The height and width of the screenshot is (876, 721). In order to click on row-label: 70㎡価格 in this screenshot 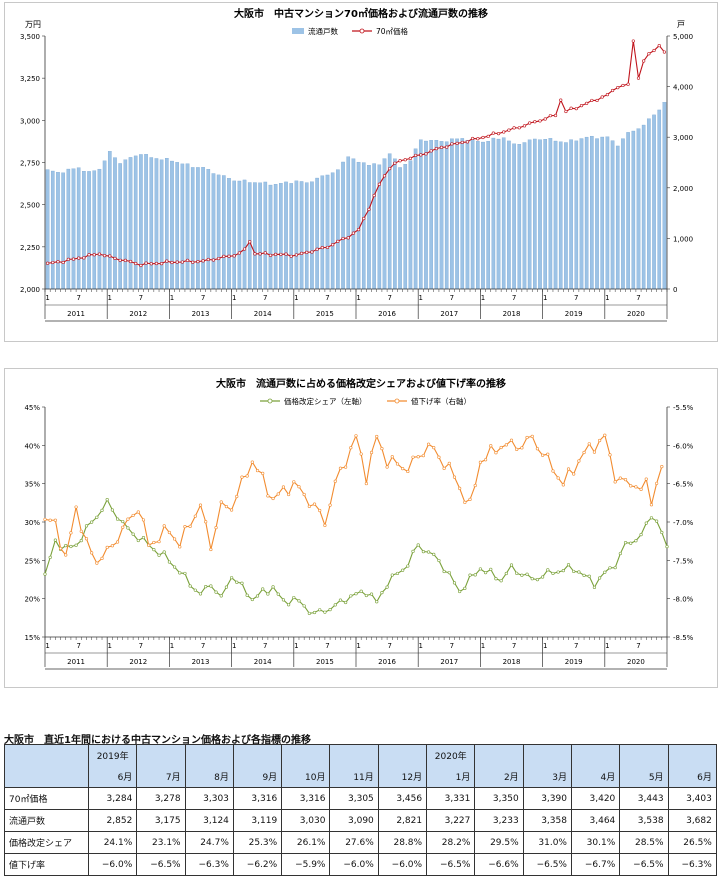, I will do `click(46, 798)`.